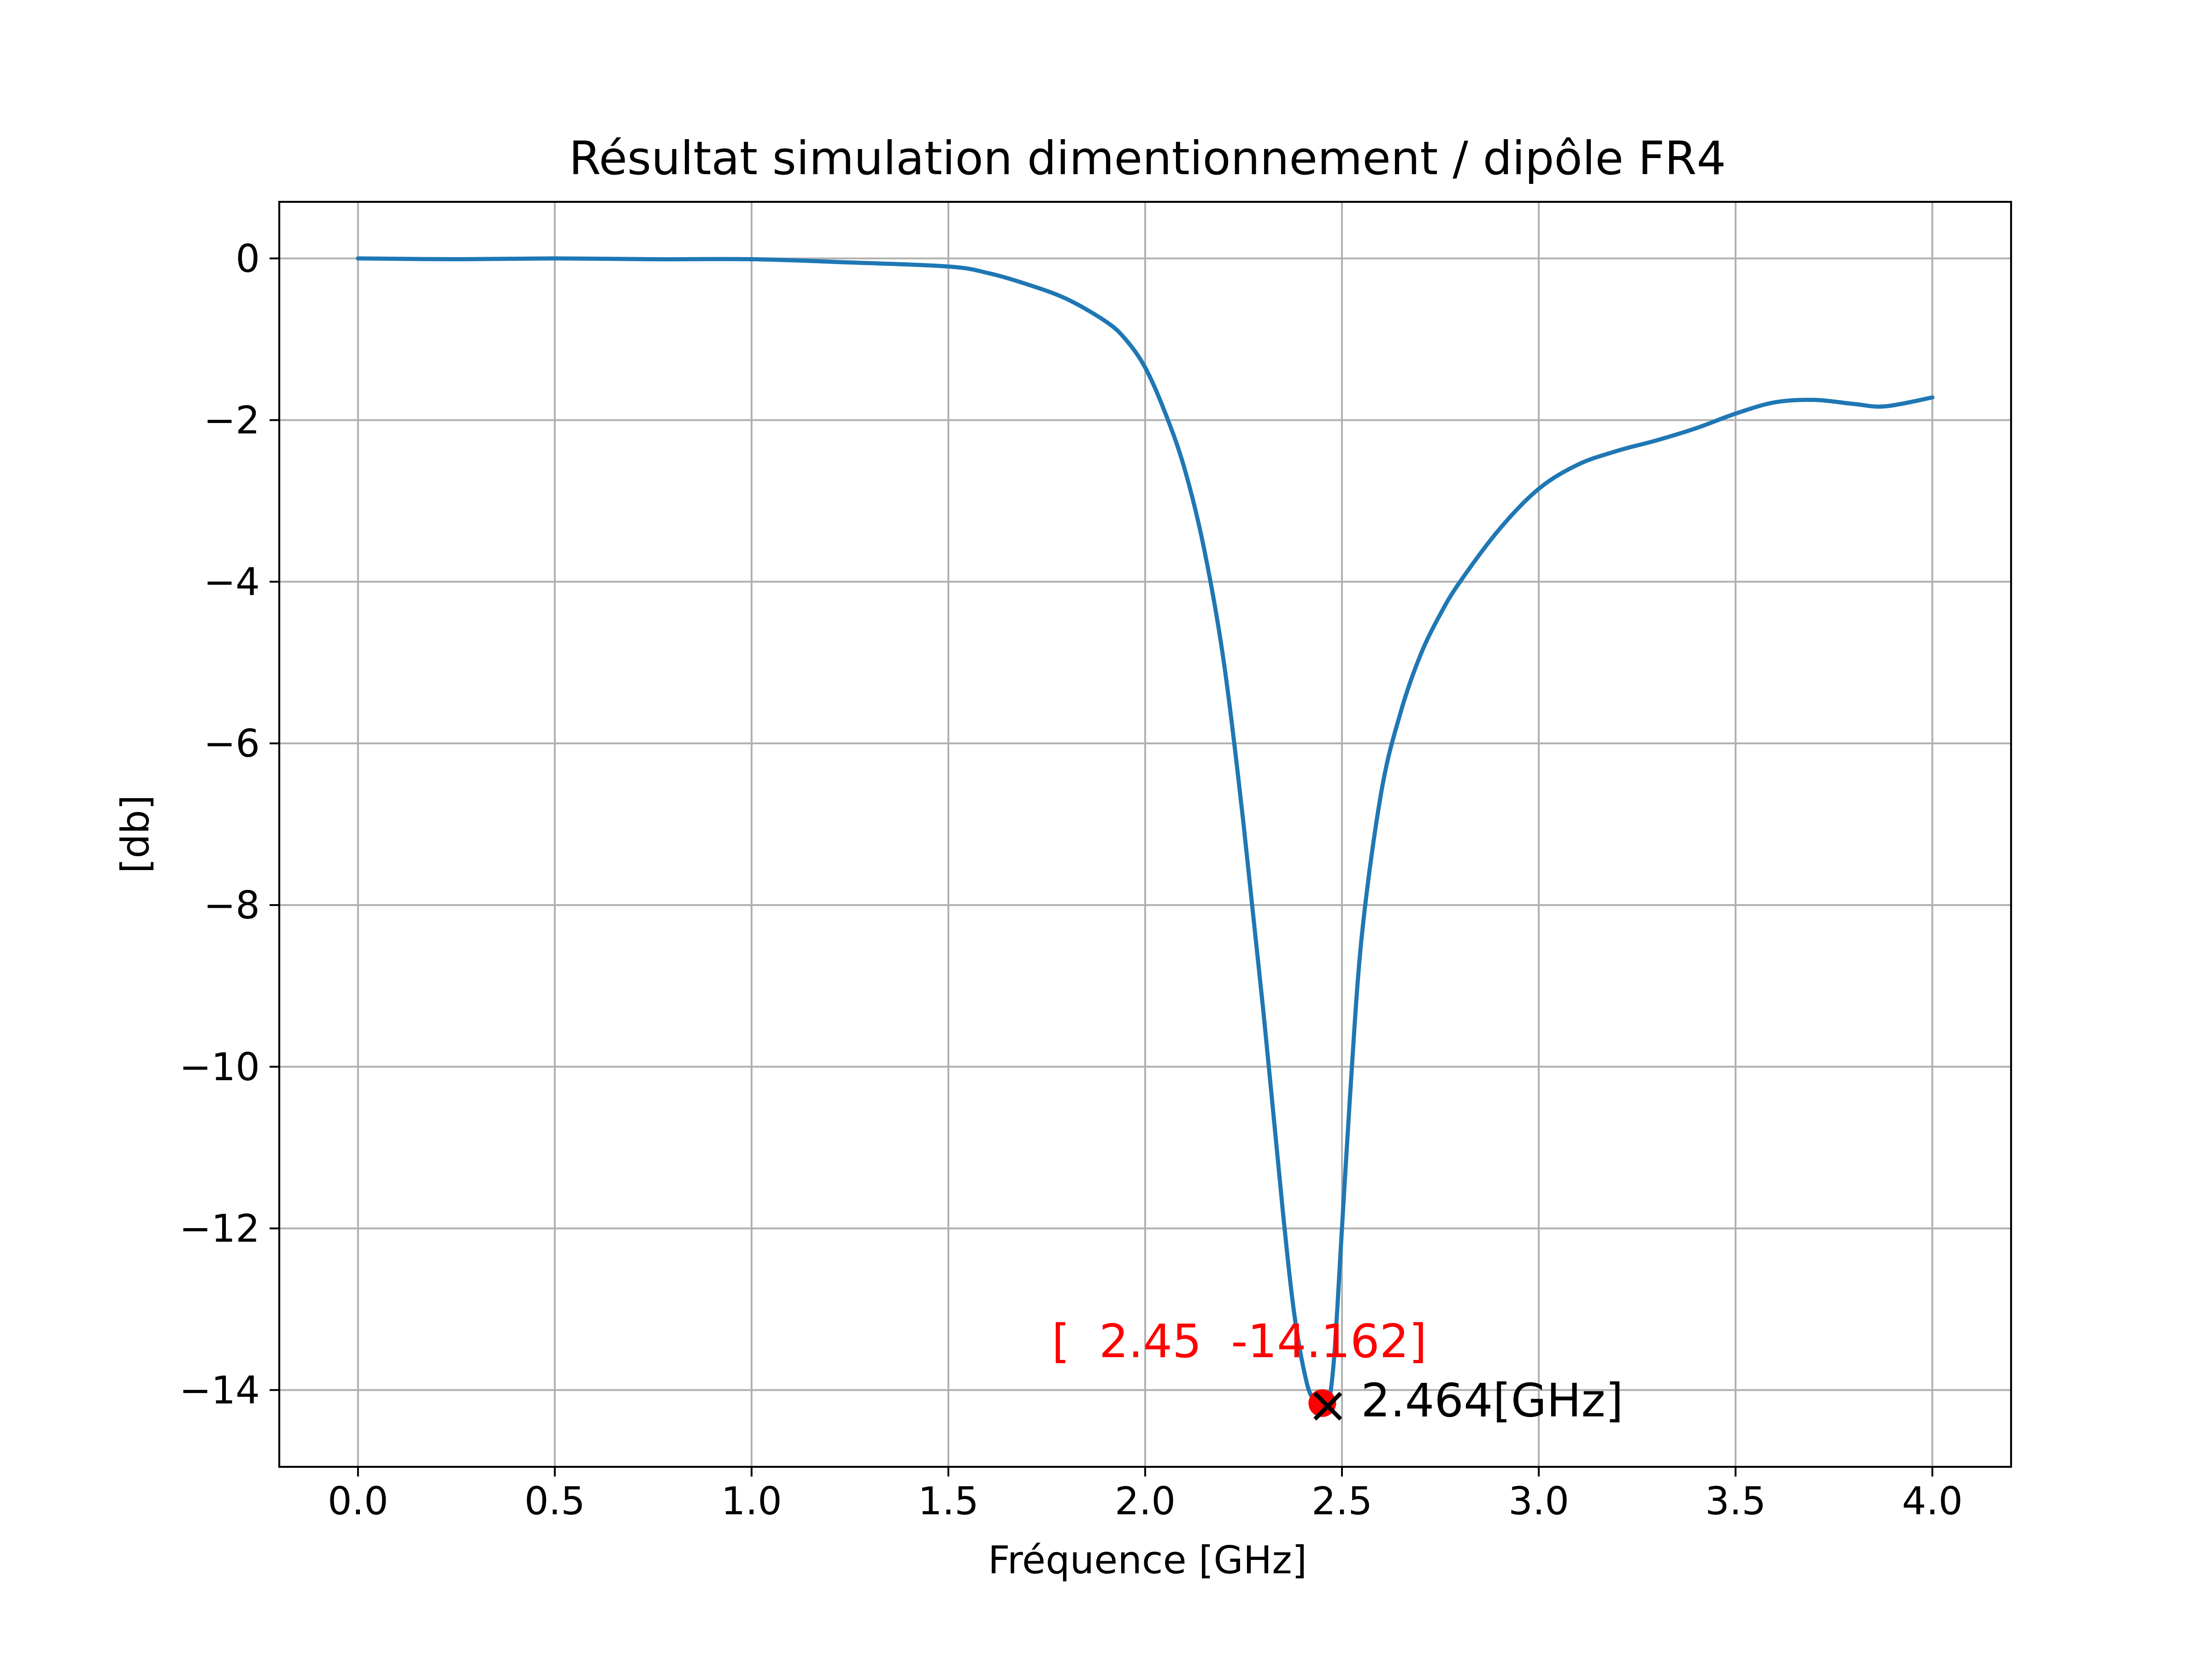 The image size is (2212, 1659). What do you see at coordinates (247, 258) in the screenshot?
I see `y-tick-label: 0` at bounding box center [247, 258].